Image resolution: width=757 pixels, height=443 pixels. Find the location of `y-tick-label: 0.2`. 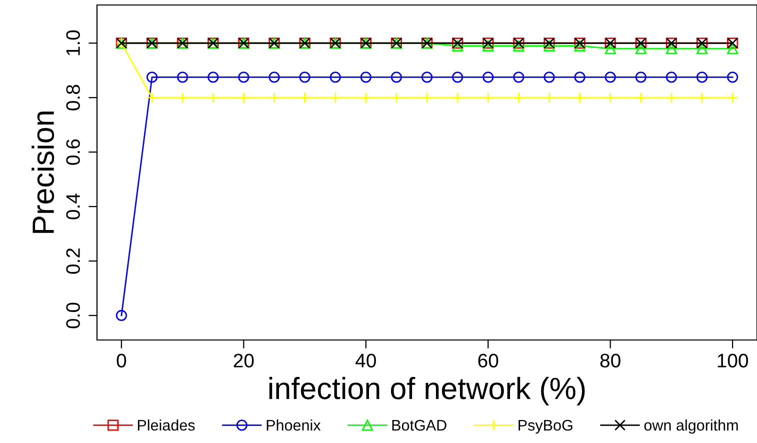

y-tick-label: 0.2 is located at coordinates (73, 261).